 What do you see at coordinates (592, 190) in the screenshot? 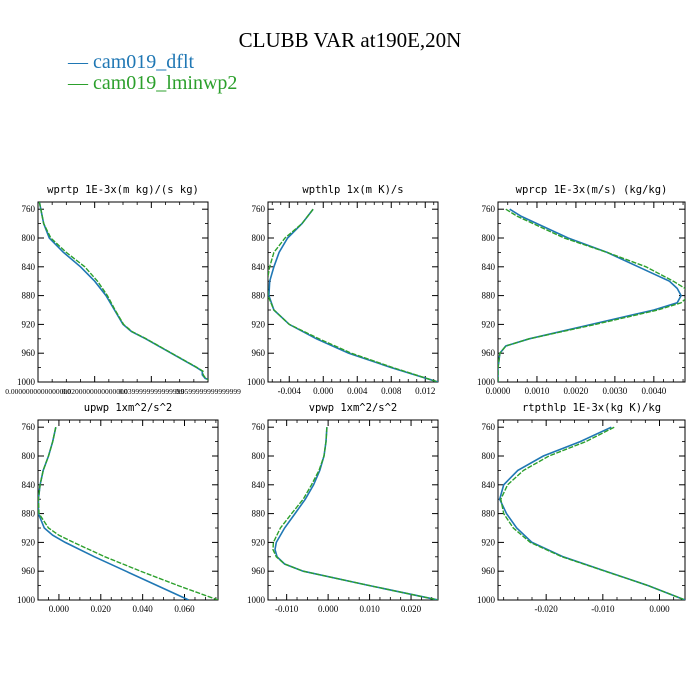
I see `panel-title: wprcp 1E-3x(m/s) (kg/kg)` at bounding box center [592, 190].